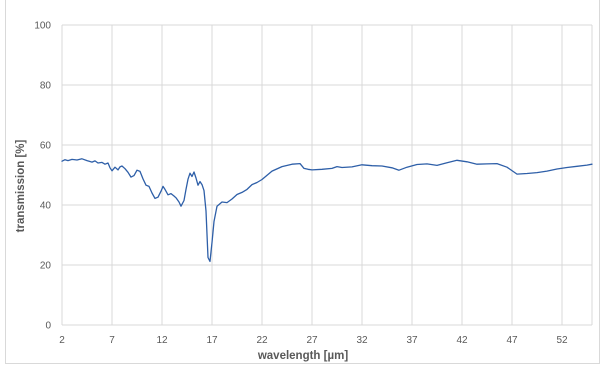 The image size is (601, 365). Describe the element at coordinates (42, 176) in the screenshot. I see `y-tick-labels: 0 20 40 60 80 100` at that location.